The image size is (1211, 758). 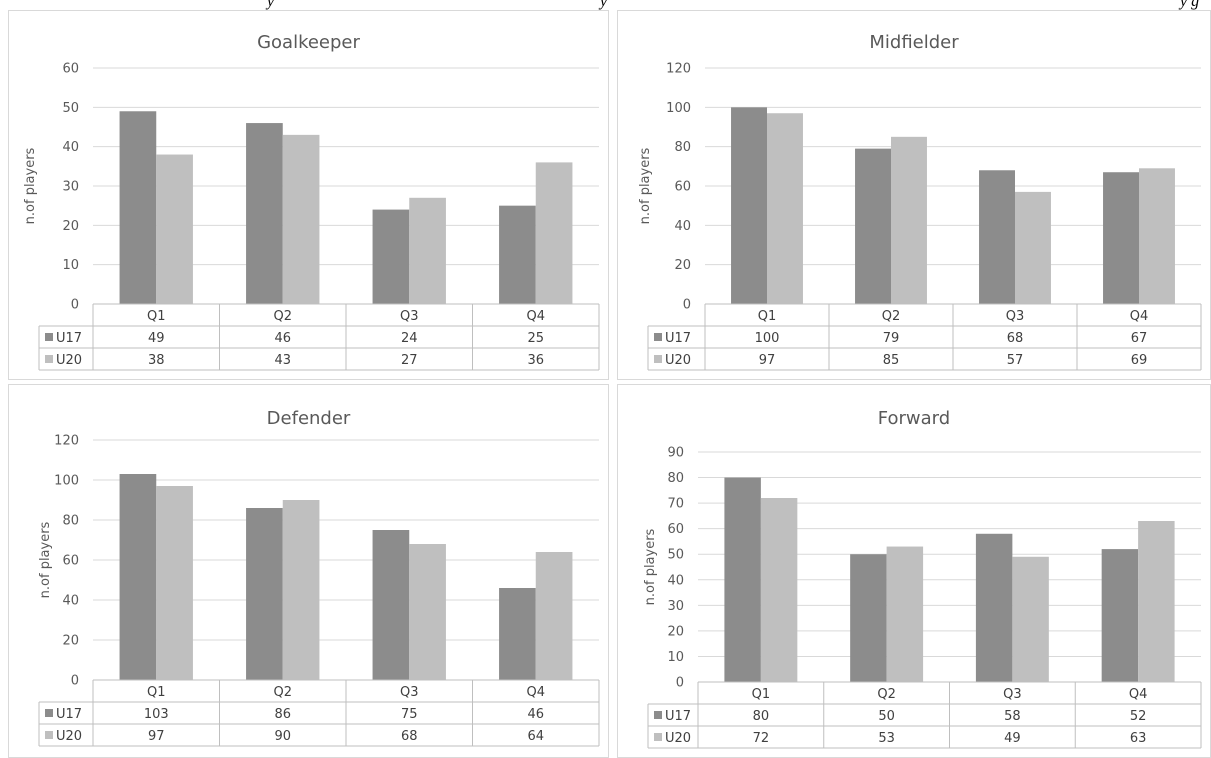 What do you see at coordinates (282, 714) in the screenshot?
I see `data-table-value: 86` at bounding box center [282, 714].